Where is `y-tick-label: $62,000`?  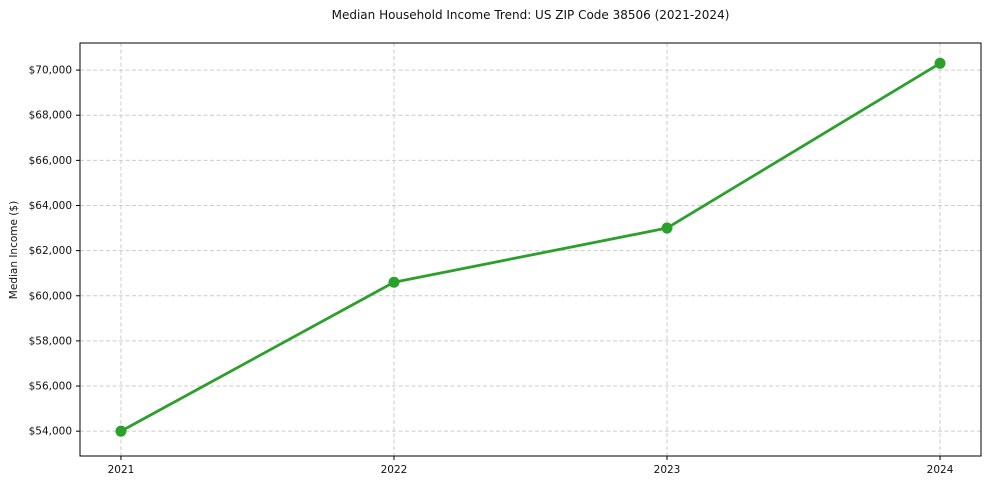 y-tick-label: $62,000 is located at coordinates (50, 251).